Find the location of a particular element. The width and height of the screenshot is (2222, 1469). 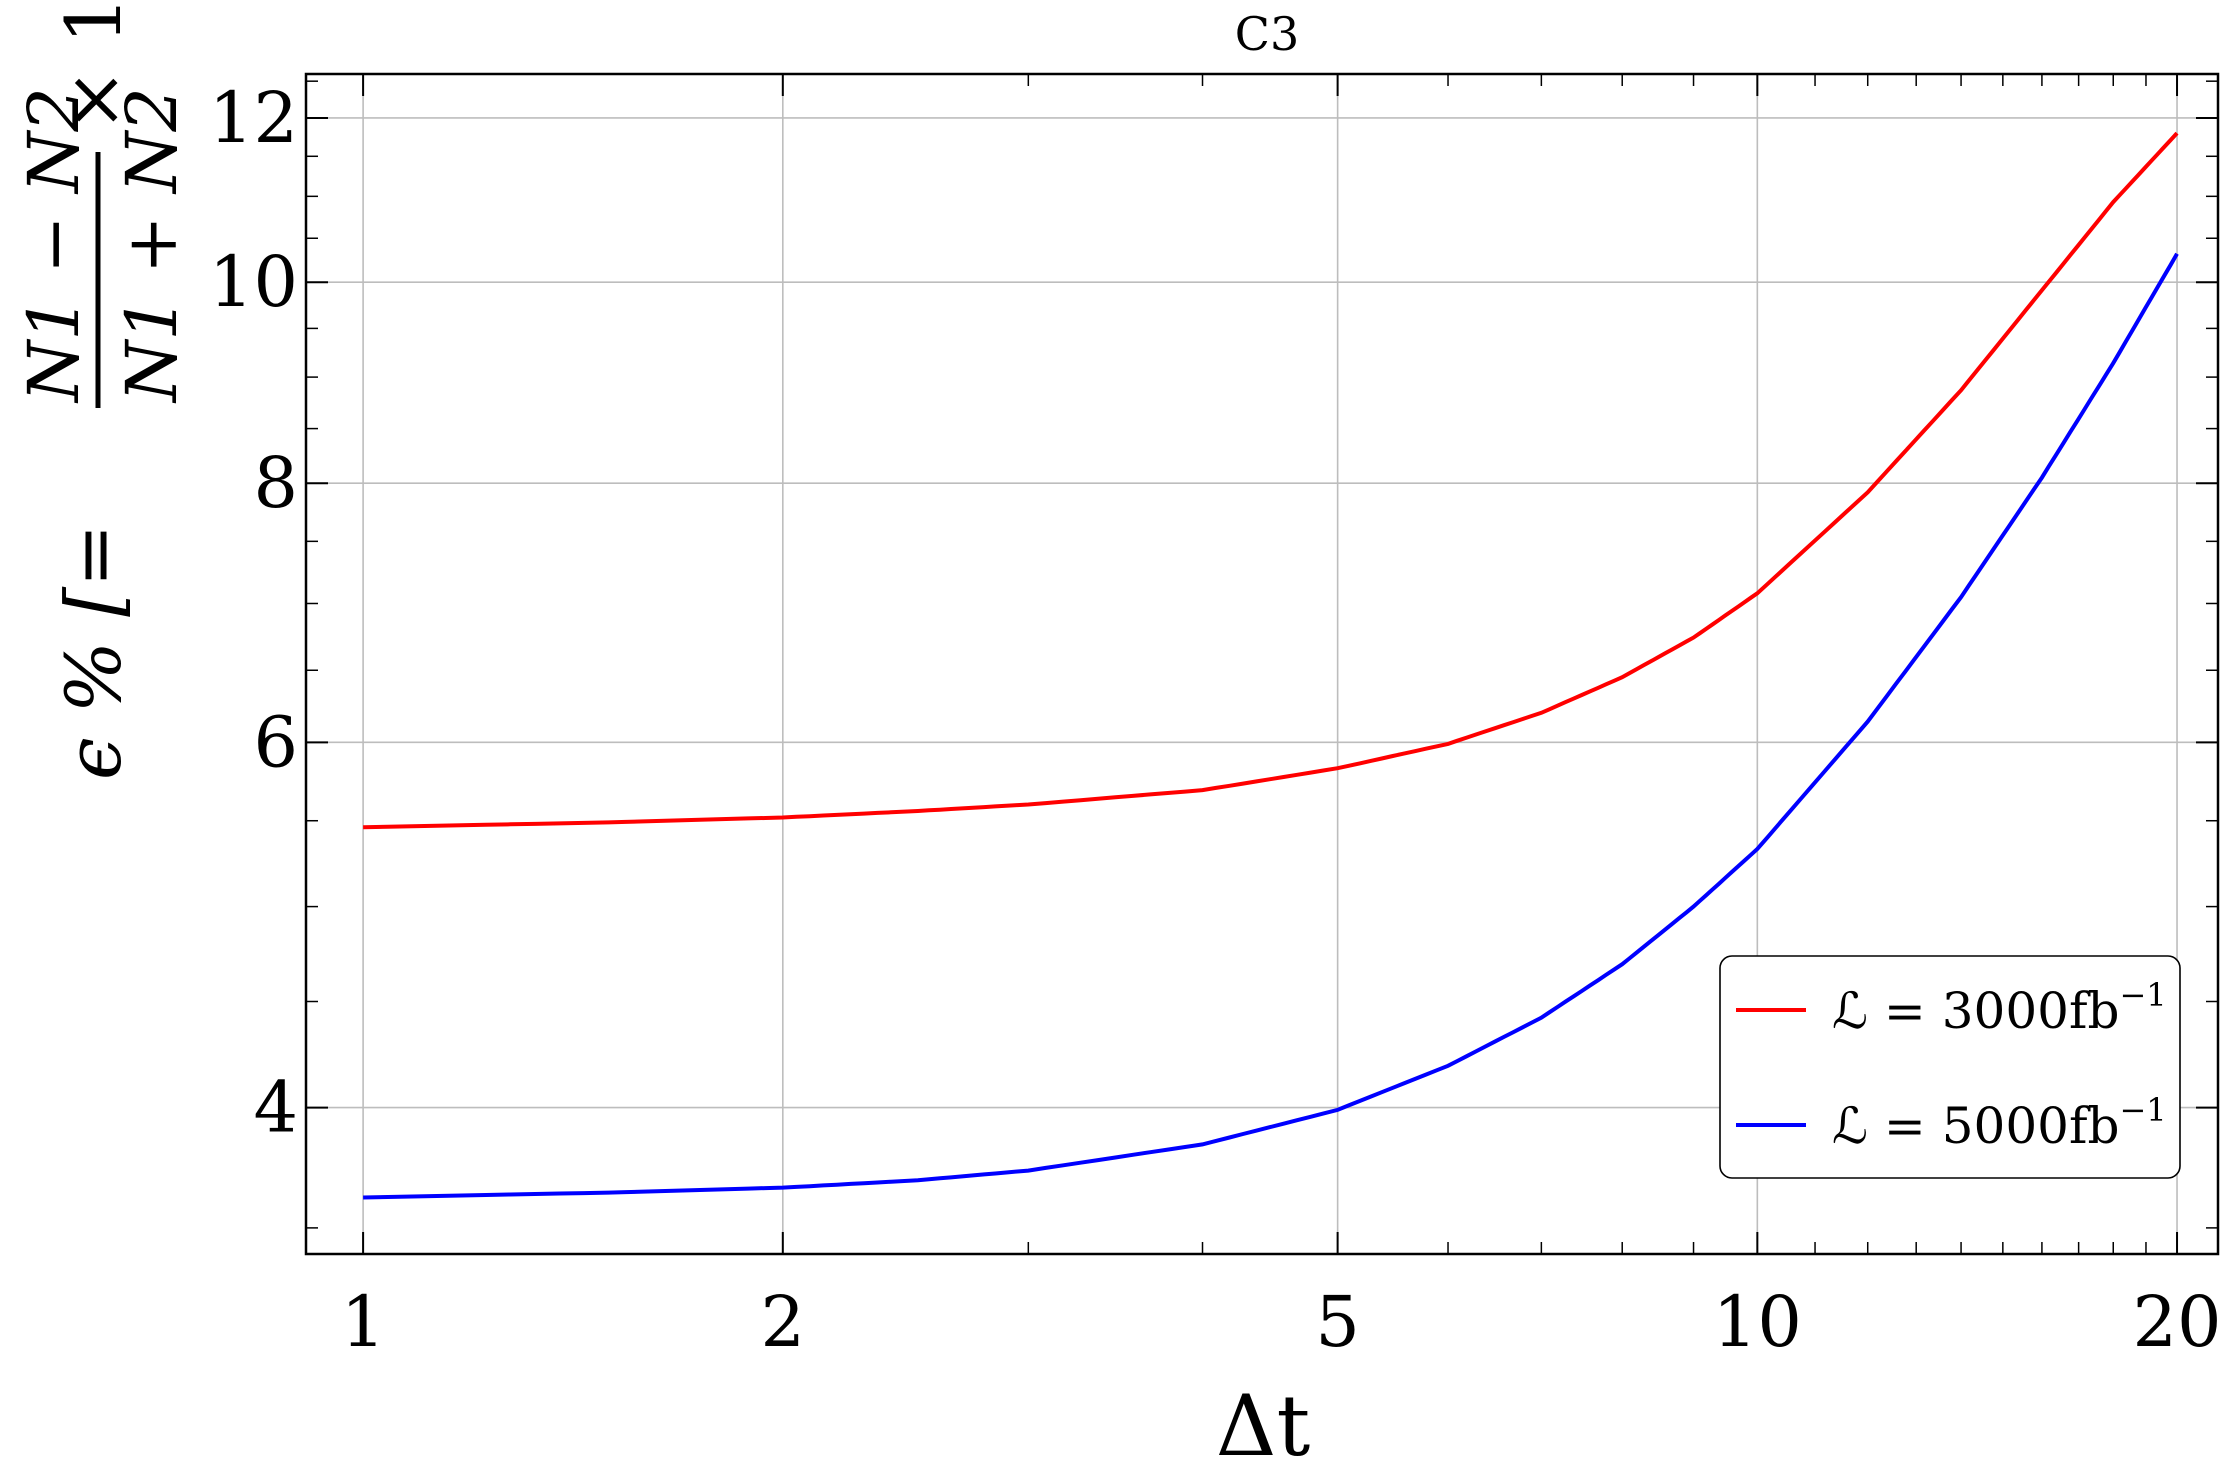

legend-label-3000: ℒ = 3000fb−1 is located at coordinates (1999, 1008).